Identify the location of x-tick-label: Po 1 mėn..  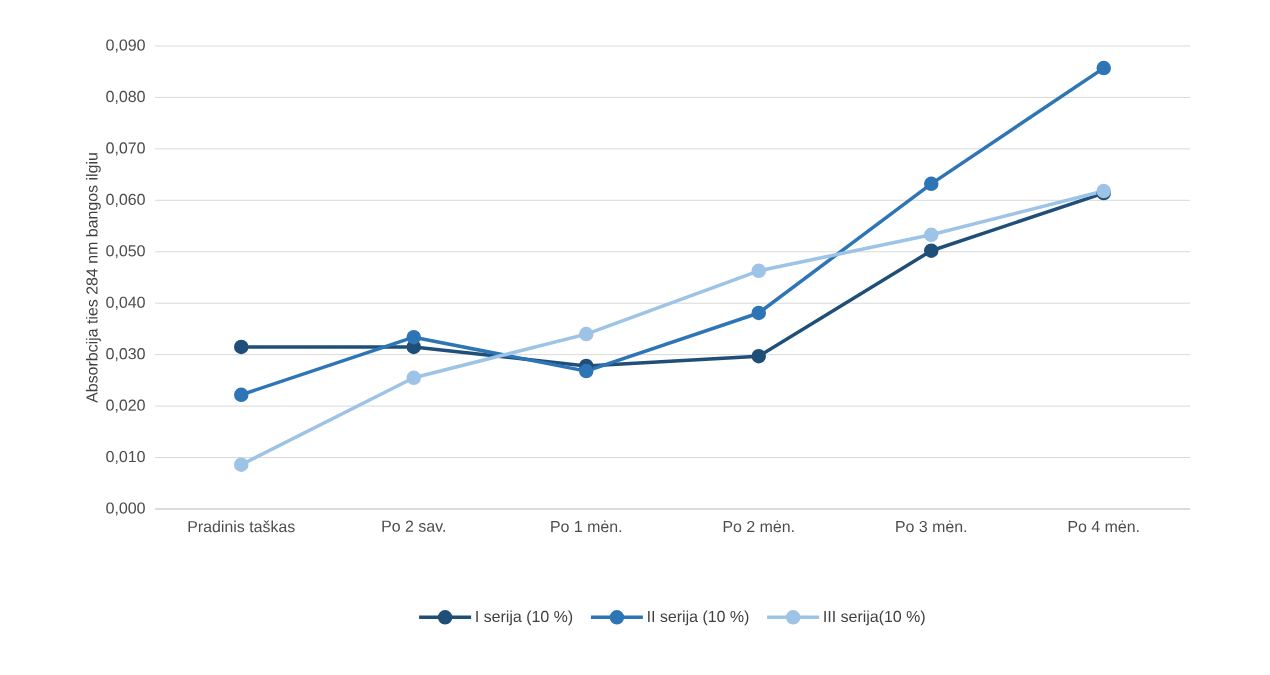
(586, 526).